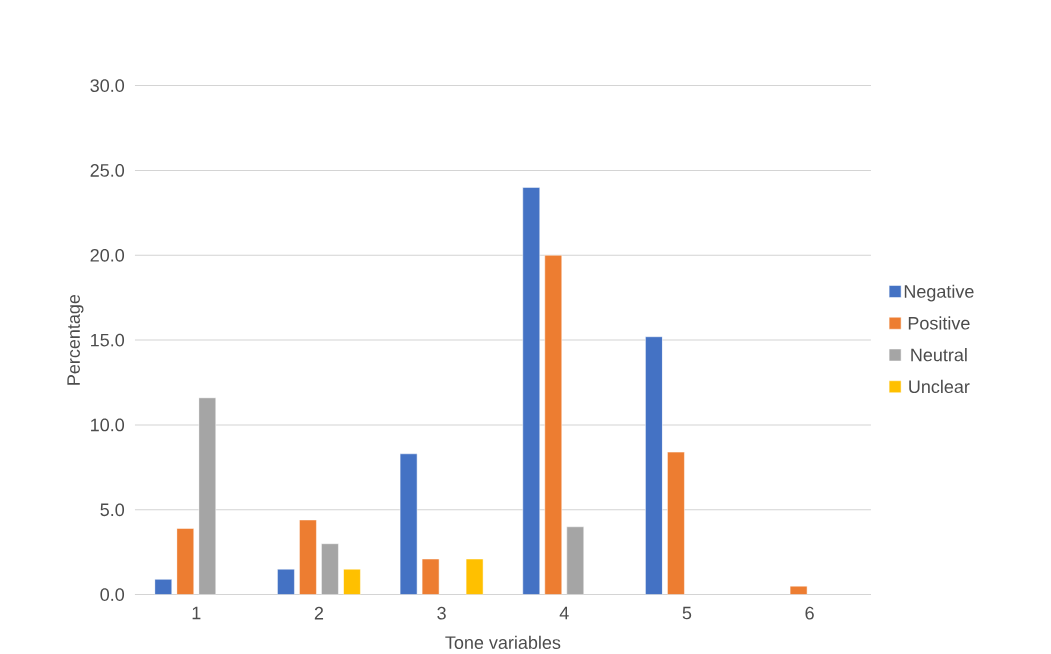 This screenshot has width=1051, height=654. Describe the element at coordinates (564, 613) in the screenshot. I see `x-tick-label: 4` at that location.